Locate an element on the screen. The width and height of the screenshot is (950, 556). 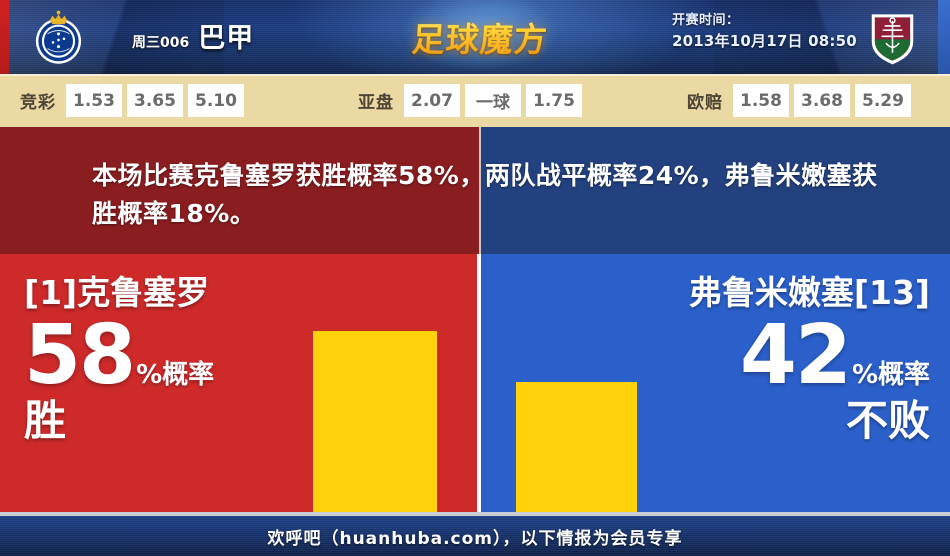
footer-bar: 欢呼吧（huanhuba.com），以下情报为会员专享 is located at coordinates (475, 536).